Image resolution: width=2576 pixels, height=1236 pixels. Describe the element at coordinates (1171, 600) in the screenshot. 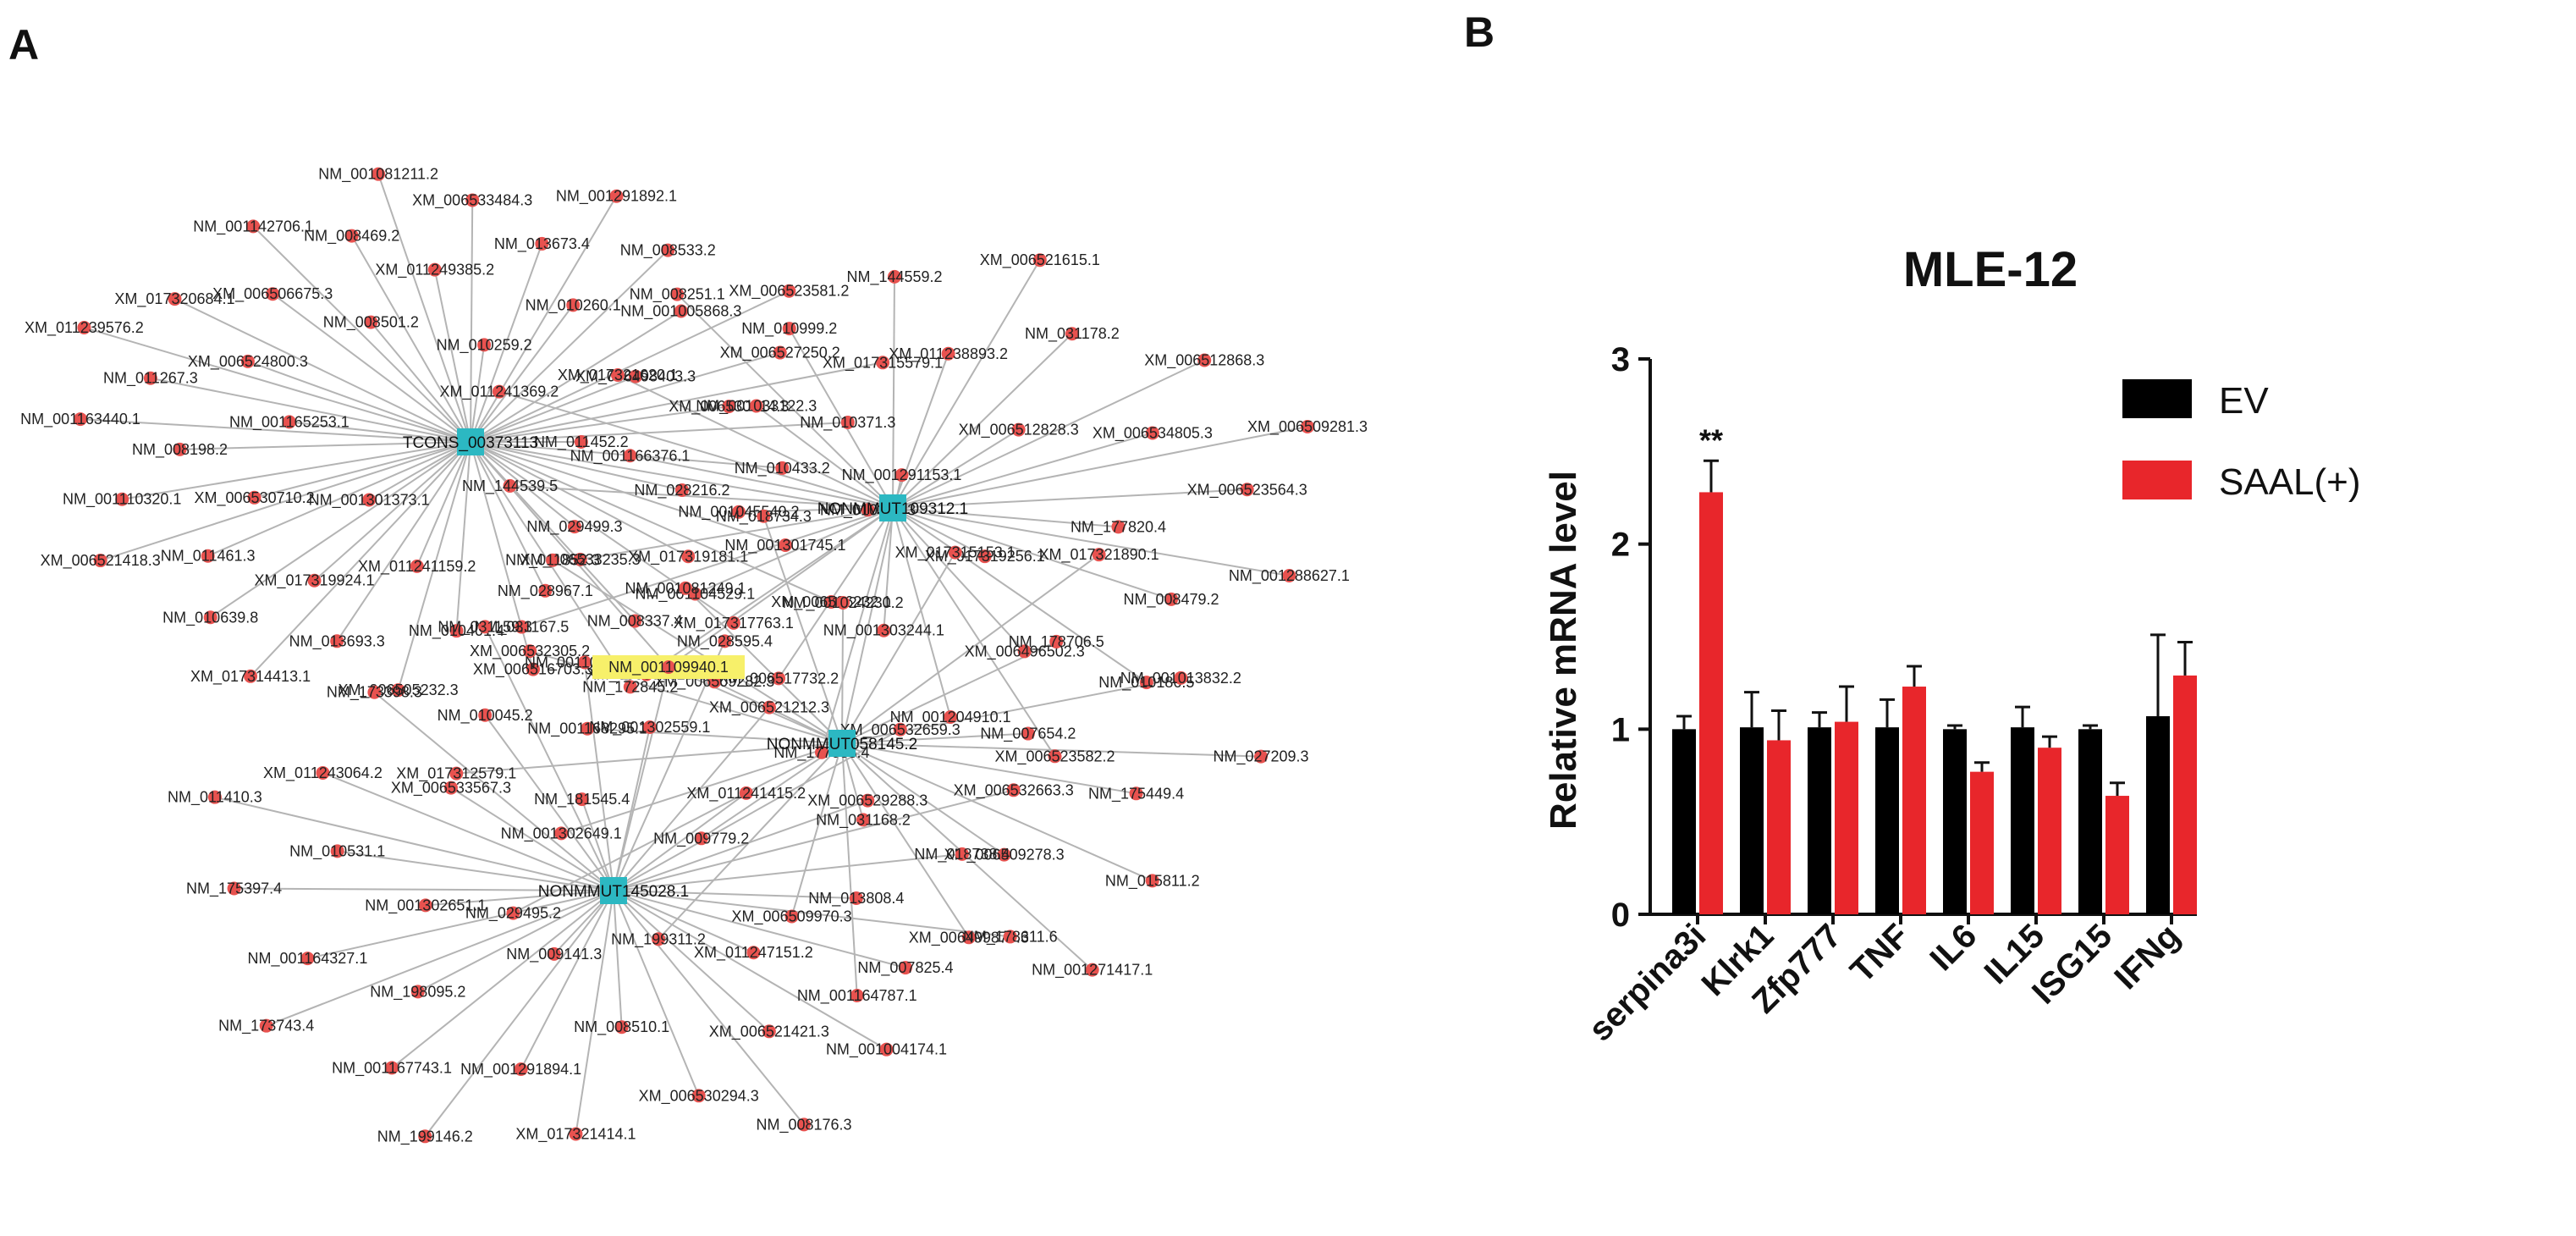

I see `network-leaf-label: NM_008479.2` at that location.